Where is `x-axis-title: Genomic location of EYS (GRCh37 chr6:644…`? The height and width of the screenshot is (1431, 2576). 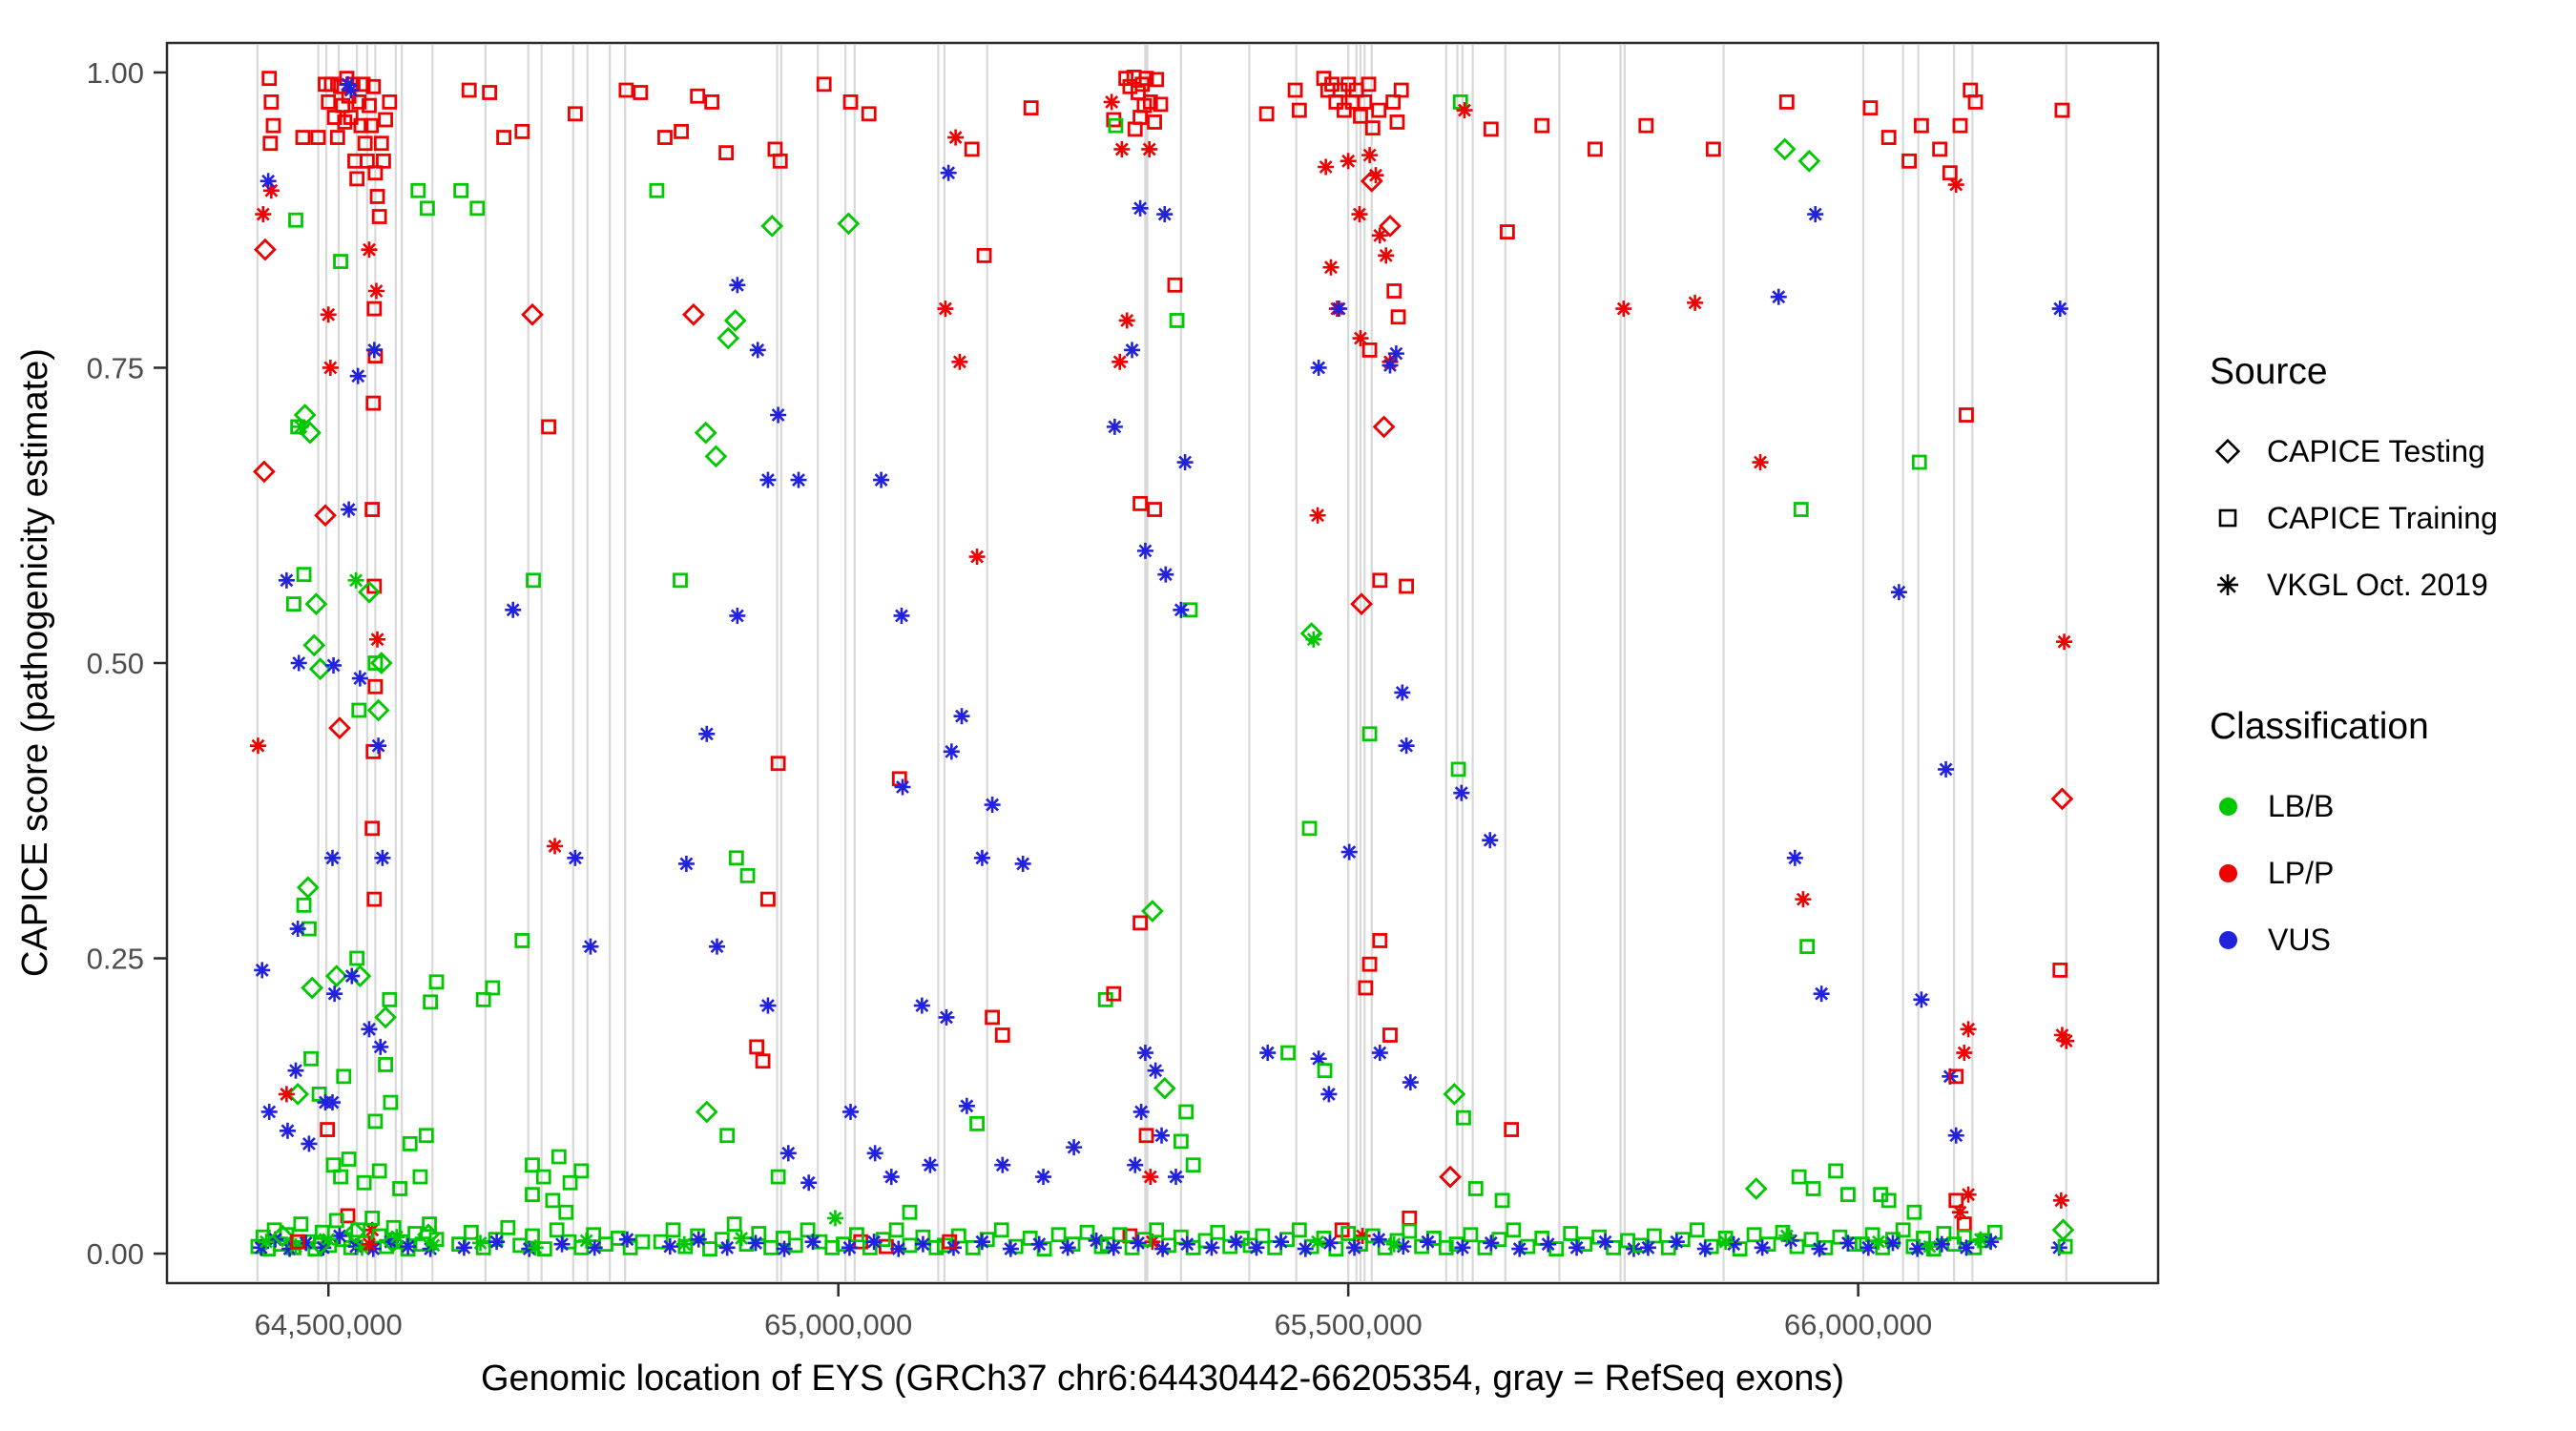 x-axis-title: Genomic location of EYS (GRCh37 chr6:644… is located at coordinates (1162, 1378).